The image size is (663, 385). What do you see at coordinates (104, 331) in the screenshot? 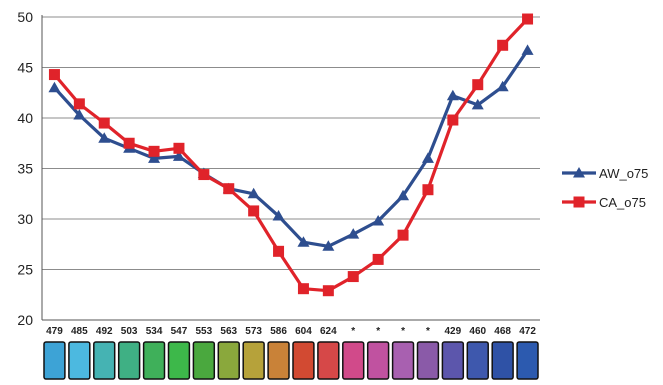
I see `x-tick-label: 492` at bounding box center [104, 331].